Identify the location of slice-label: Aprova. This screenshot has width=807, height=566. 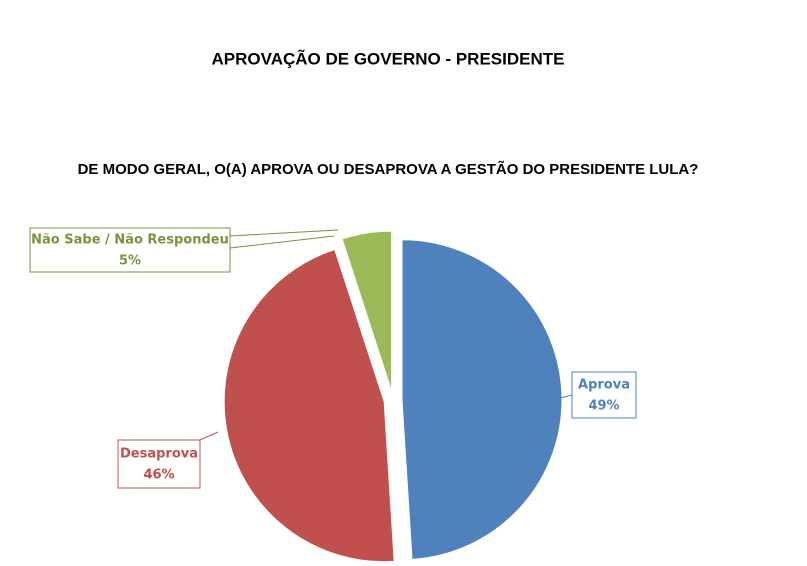
(604, 385).